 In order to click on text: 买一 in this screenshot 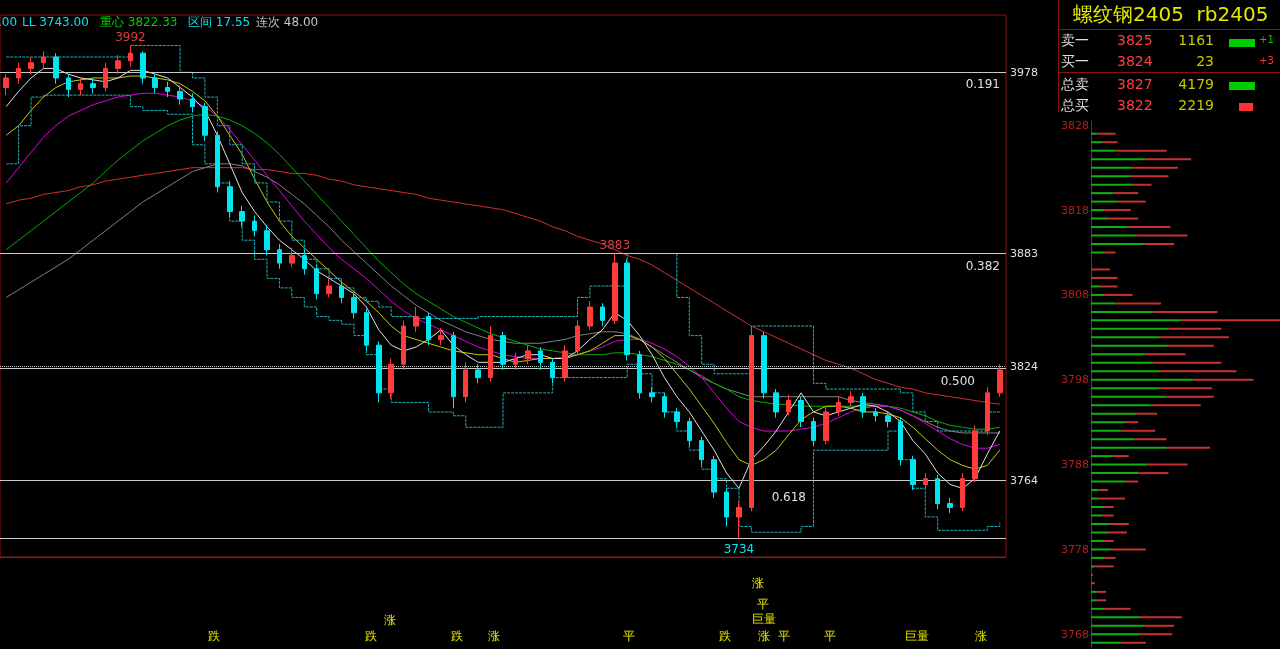, I will do `click(1075, 62)`.